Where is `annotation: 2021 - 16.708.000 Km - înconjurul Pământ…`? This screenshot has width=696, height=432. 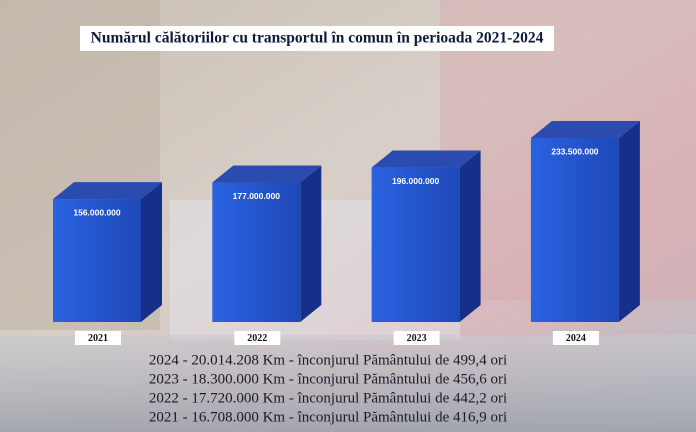 annotation: 2021 - 16.708.000 Km - înconjurul Pământ… is located at coordinates (328, 417).